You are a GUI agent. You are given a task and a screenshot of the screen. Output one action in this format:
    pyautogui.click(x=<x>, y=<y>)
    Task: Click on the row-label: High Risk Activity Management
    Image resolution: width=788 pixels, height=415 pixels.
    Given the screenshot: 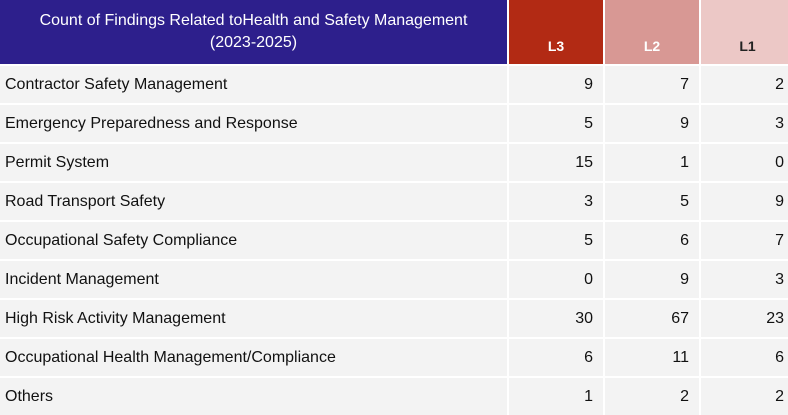 What is the action you would take?
    pyautogui.click(x=253, y=317)
    